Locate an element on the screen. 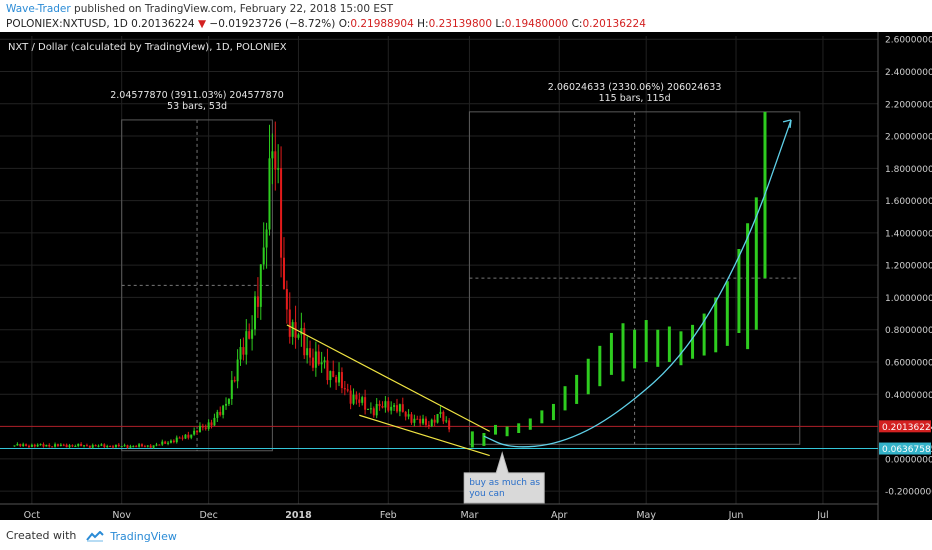 The image size is (932, 550). trendline-lower is located at coordinates (424, 435).